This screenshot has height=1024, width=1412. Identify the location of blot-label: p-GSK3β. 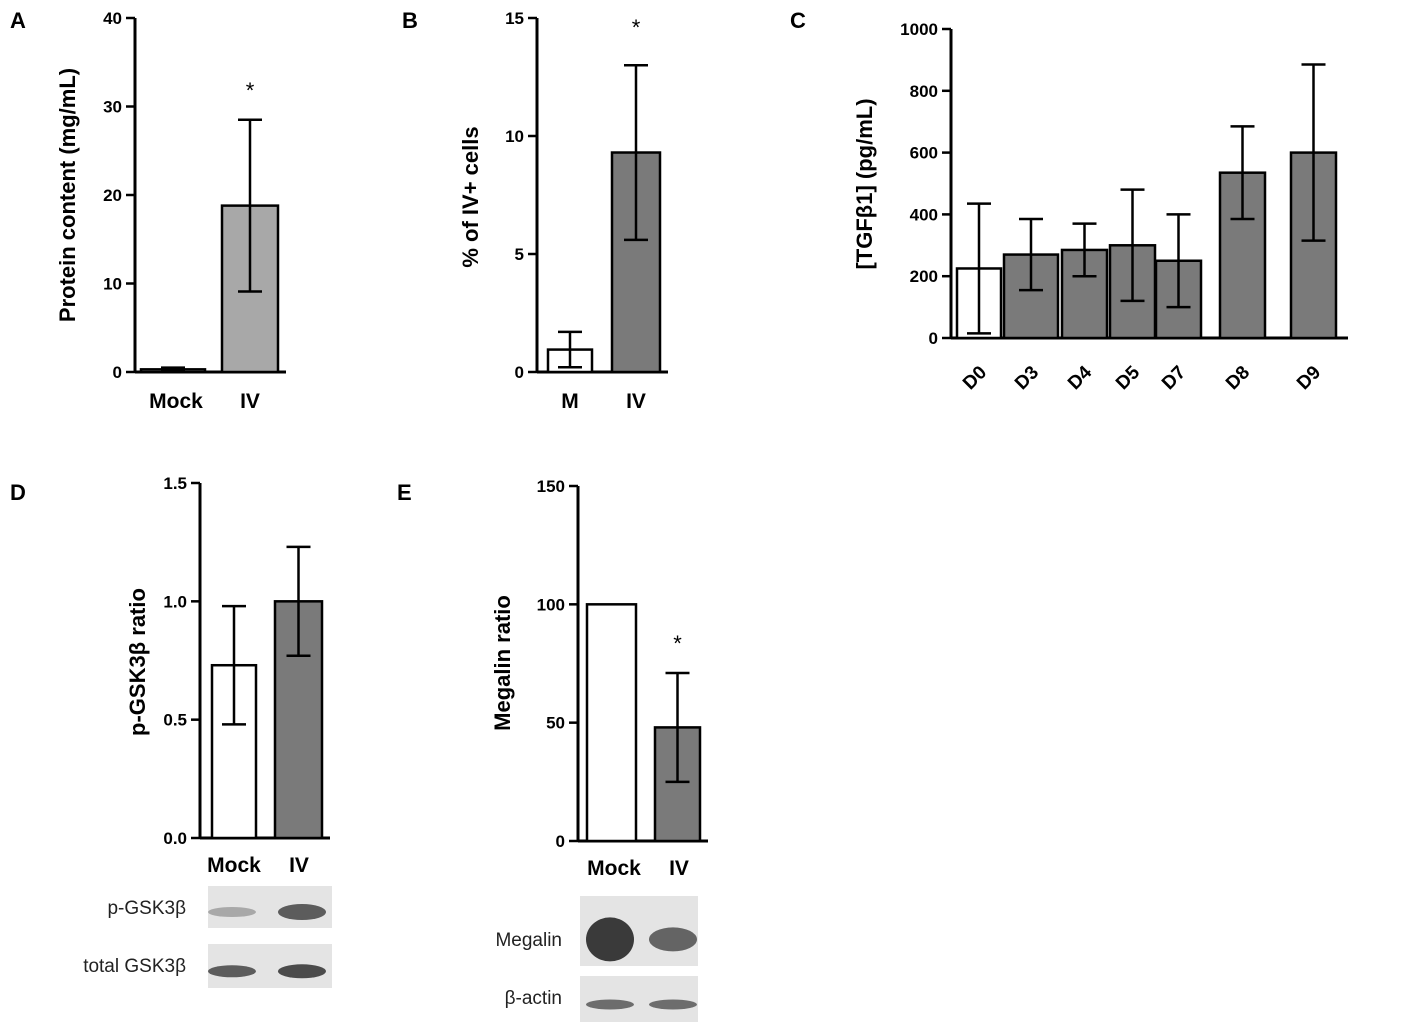
(146, 908).